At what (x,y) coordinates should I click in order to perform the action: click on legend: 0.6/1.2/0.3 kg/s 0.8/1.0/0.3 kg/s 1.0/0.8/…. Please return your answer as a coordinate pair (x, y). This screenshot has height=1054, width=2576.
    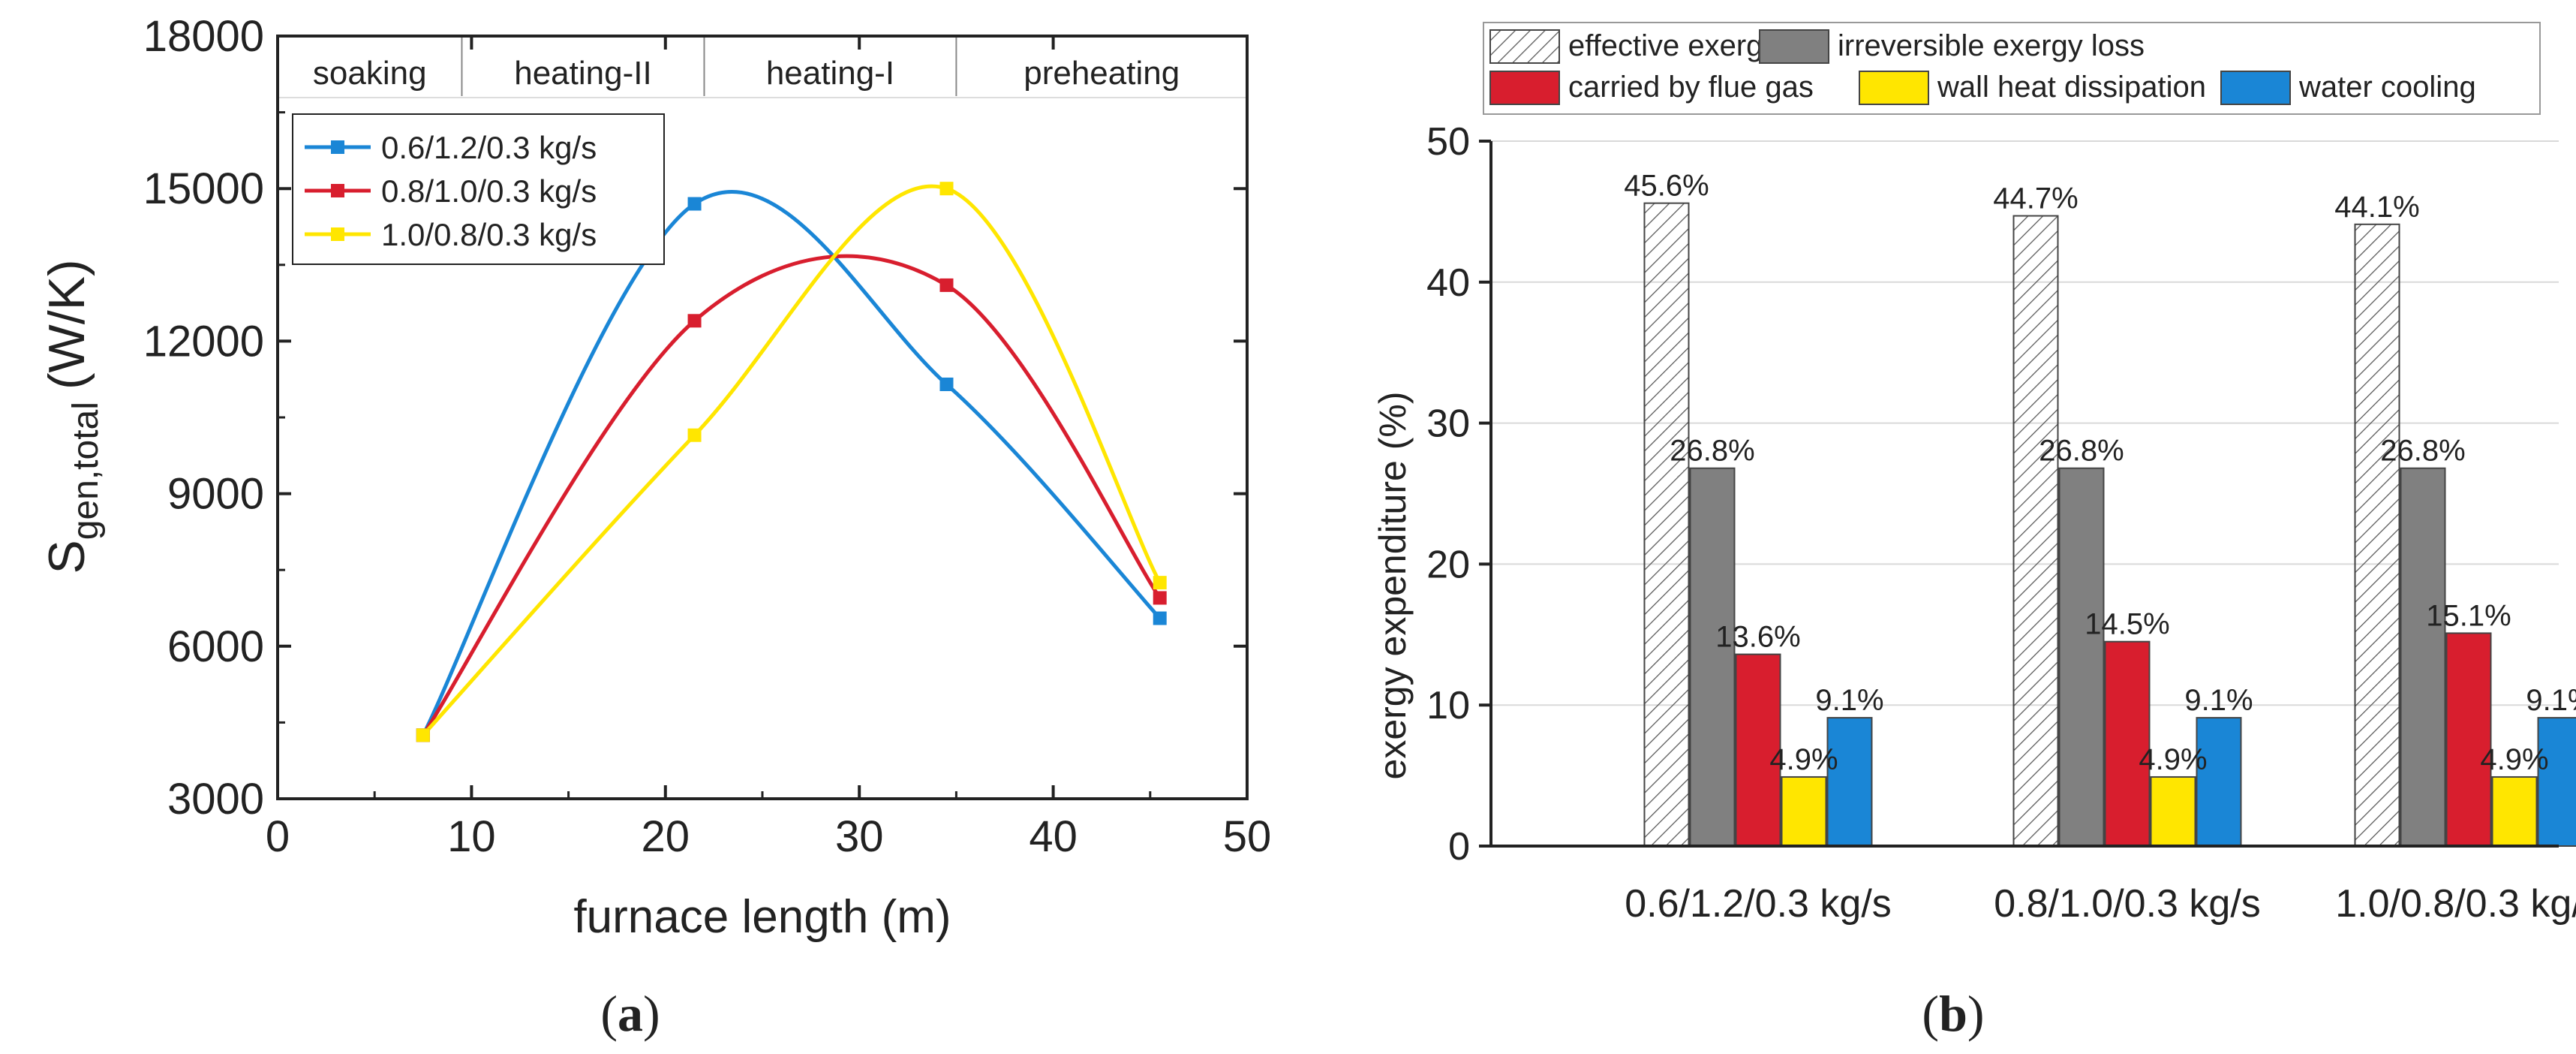
    Looking at the image, I should click on (478, 189).